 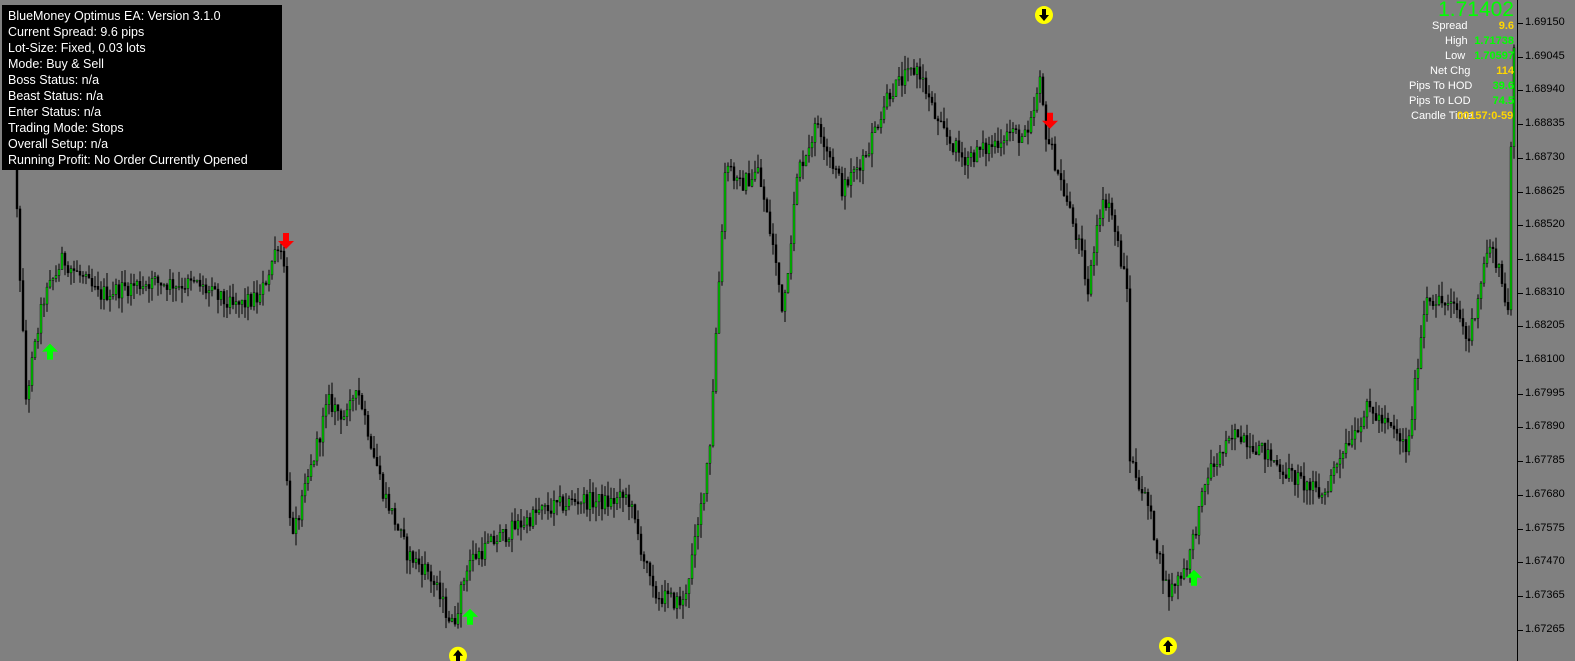 What do you see at coordinates (1545, 325) in the screenshot?
I see `price-axis-label: 1.68205` at bounding box center [1545, 325].